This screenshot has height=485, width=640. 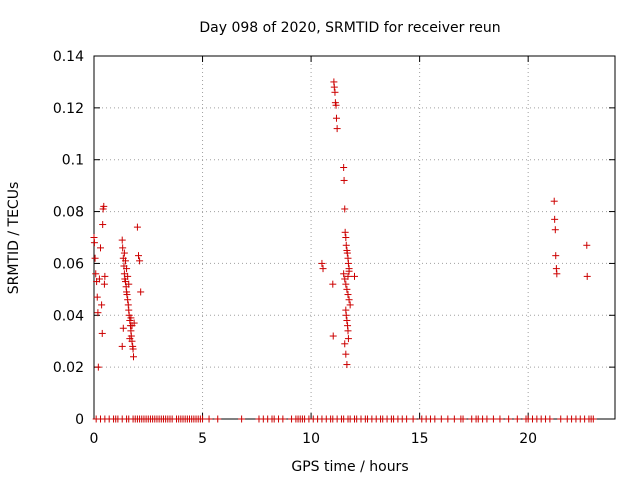 What do you see at coordinates (420, 439) in the screenshot?
I see `x-tick-label: 15` at bounding box center [420, 439].